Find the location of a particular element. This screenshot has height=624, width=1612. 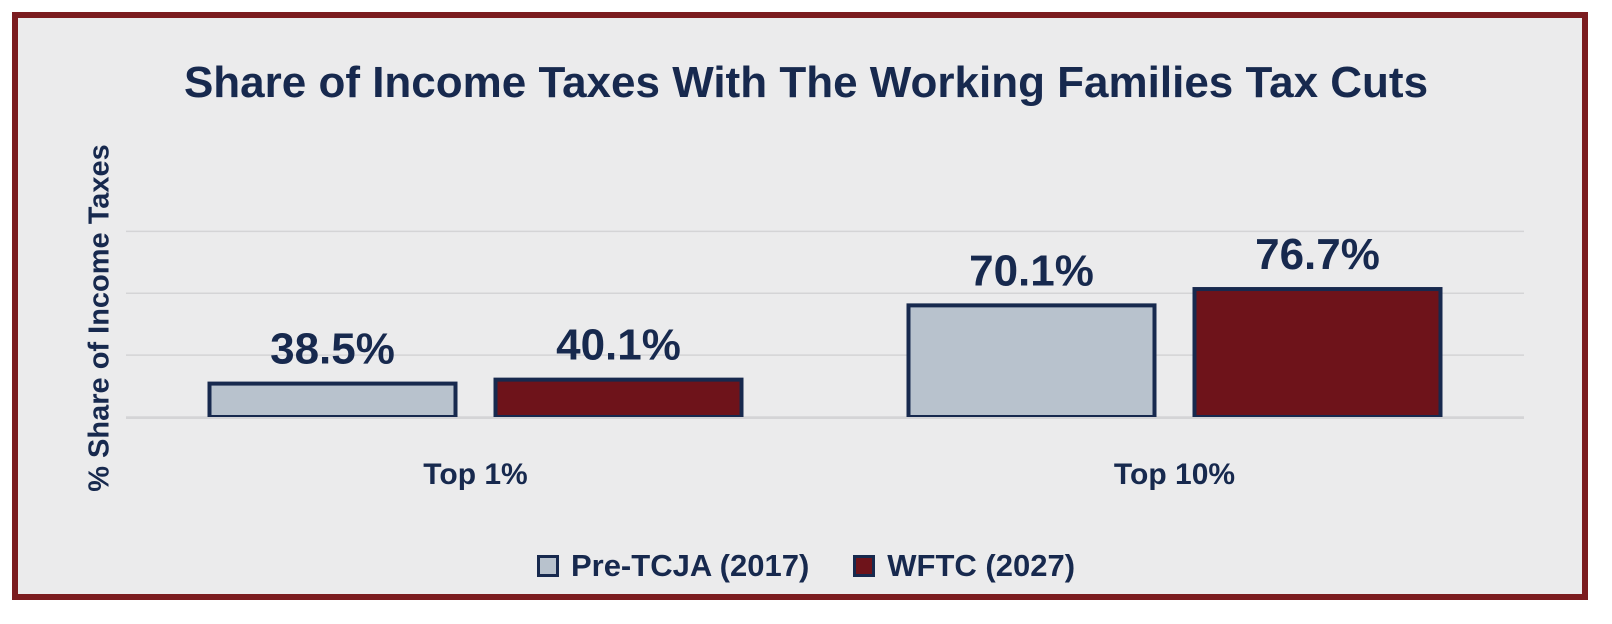

legend-swatch-pre-tcja is located at coordinates (547, 566).